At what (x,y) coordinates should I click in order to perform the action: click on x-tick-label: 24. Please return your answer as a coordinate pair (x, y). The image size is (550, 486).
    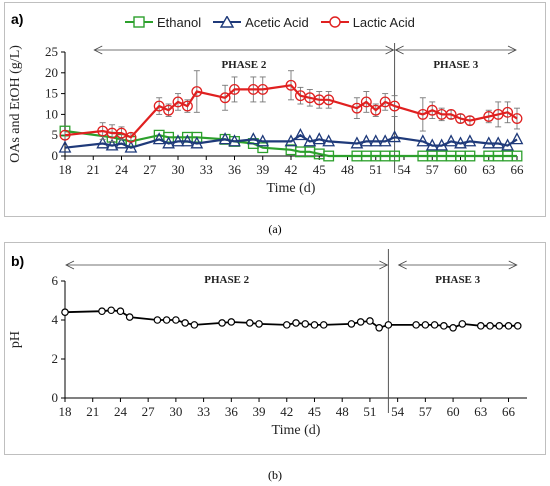
    Looking at the image, I should click on (122, 169).